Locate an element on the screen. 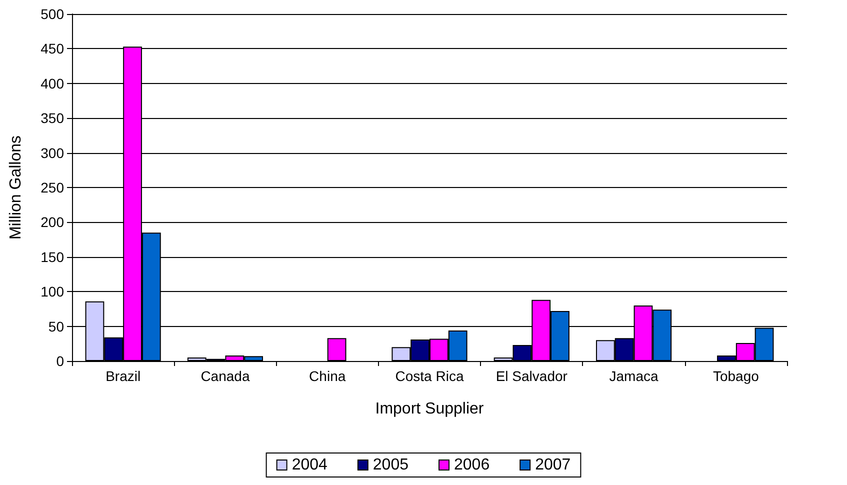 This screenshot has height=485, width=847. y-tick-label: 150 is located at coordinates (52, 256).